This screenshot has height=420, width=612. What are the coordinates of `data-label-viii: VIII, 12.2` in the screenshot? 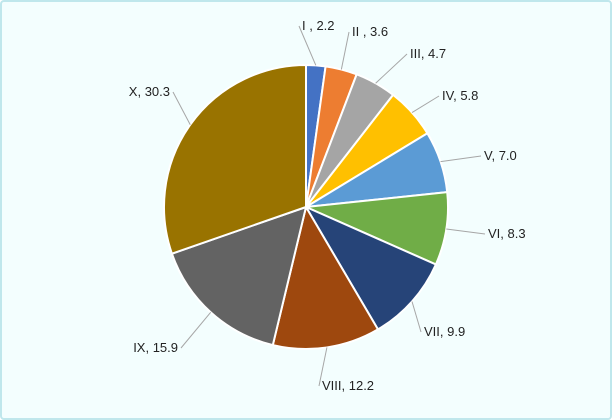 It's located at (348, 385).